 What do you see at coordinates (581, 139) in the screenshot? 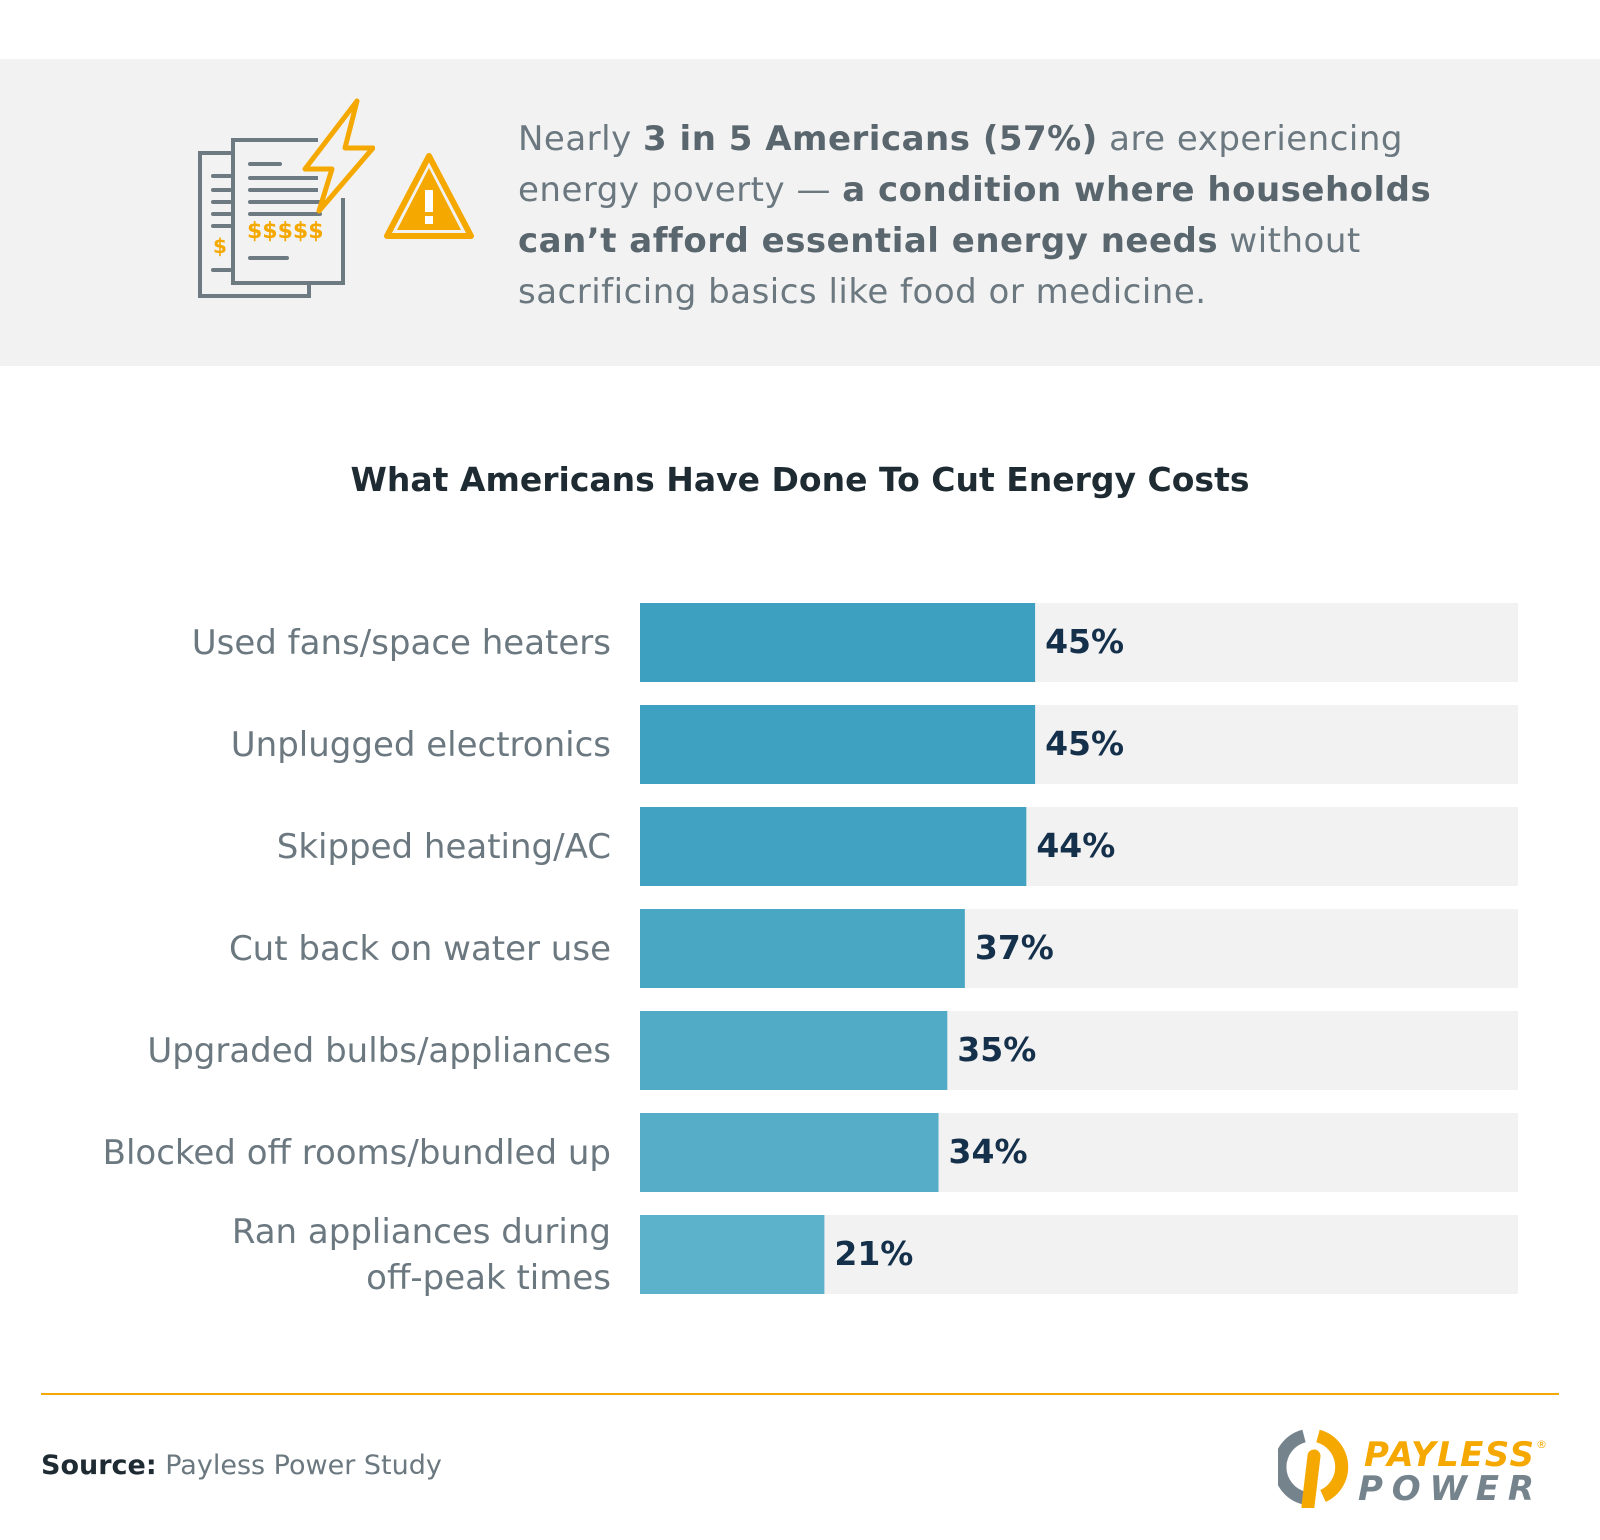
I see `intro-seg: Nearly` at bounding box center [581, 139].